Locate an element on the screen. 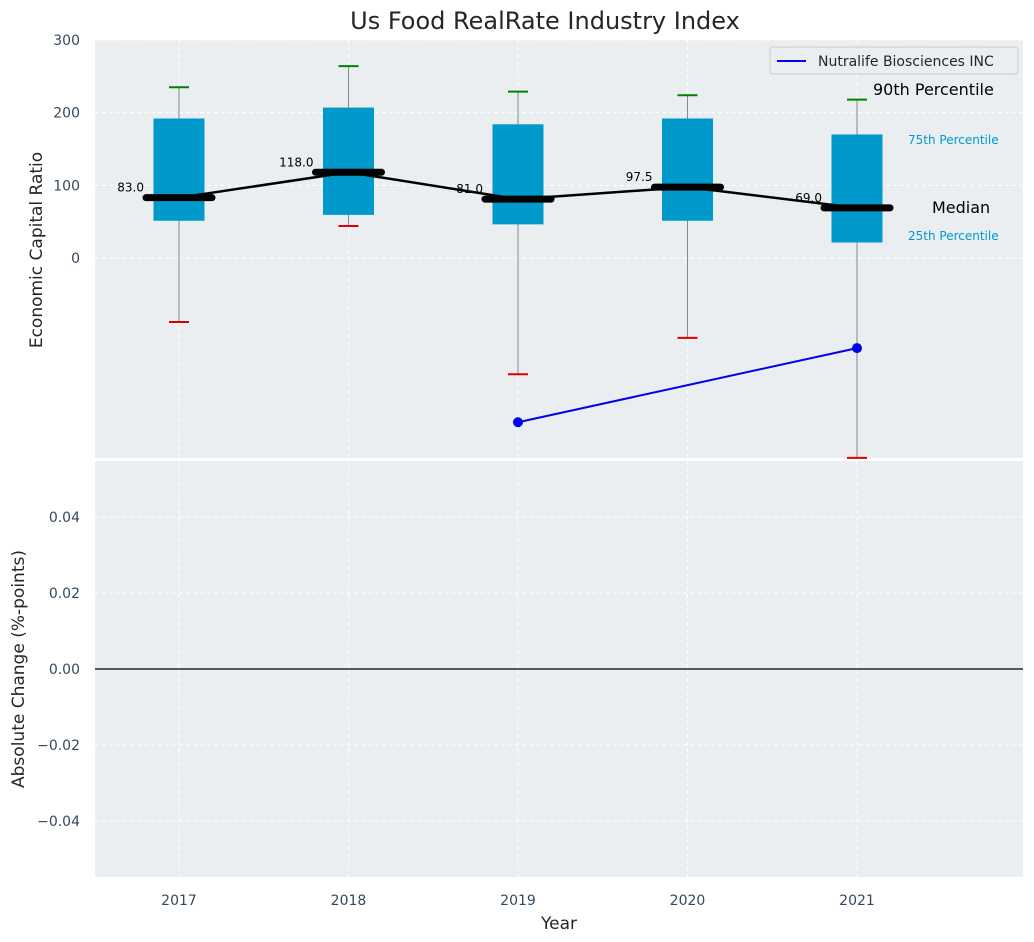 The image size is (1034, 942). median-value-label: 97.5 is located at coordinates (639, 177).